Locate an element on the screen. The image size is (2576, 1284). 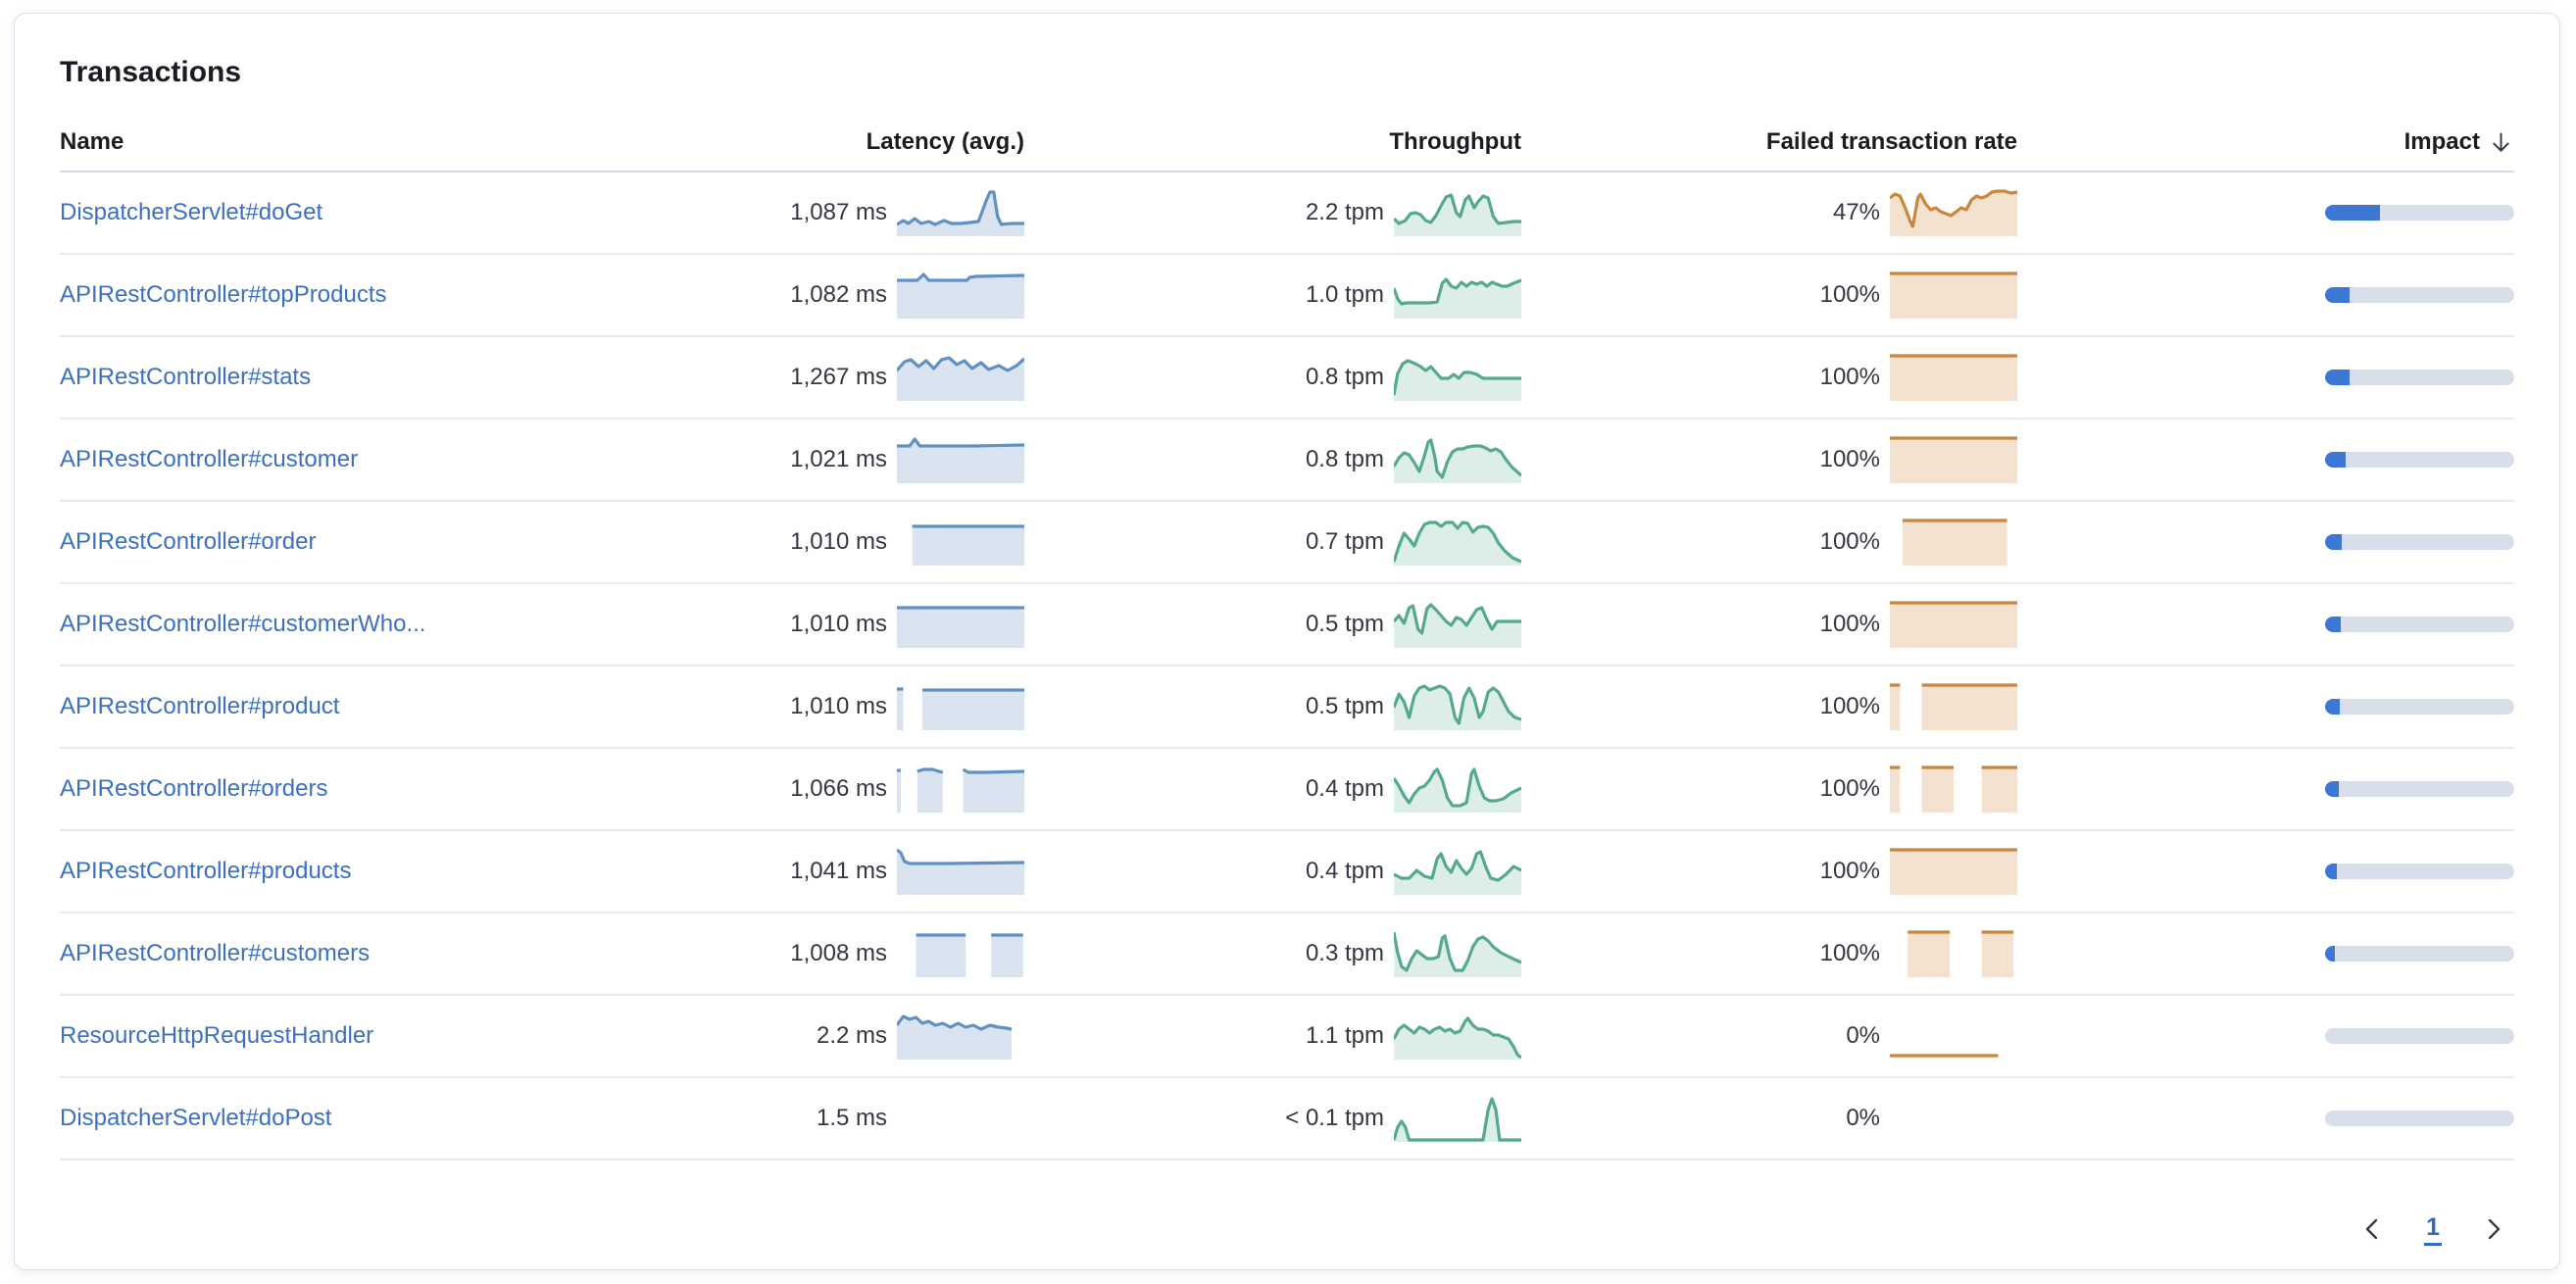
transaction-name-link: APIRestController#product is located at coordinates (200, 706).